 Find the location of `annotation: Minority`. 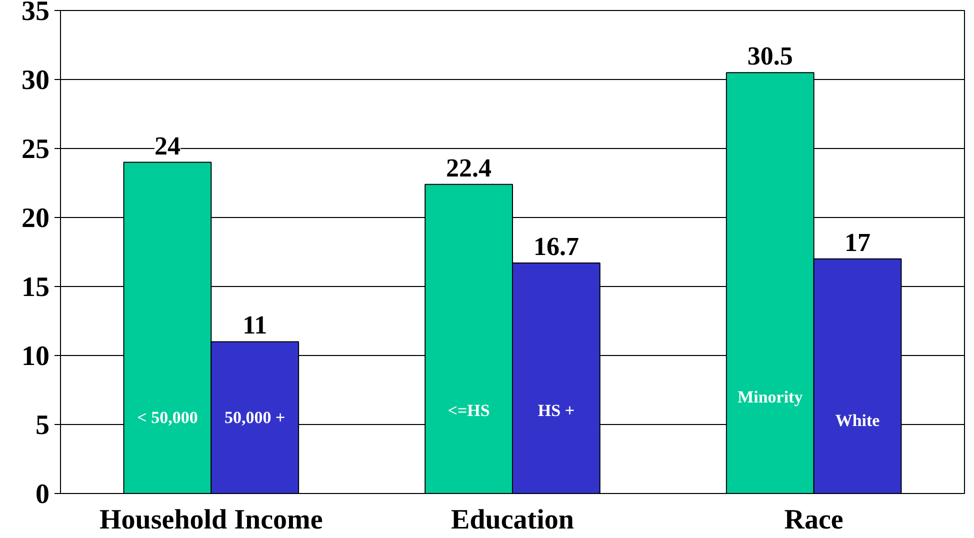

annotation: Minority is located at coordinates (771, 396).